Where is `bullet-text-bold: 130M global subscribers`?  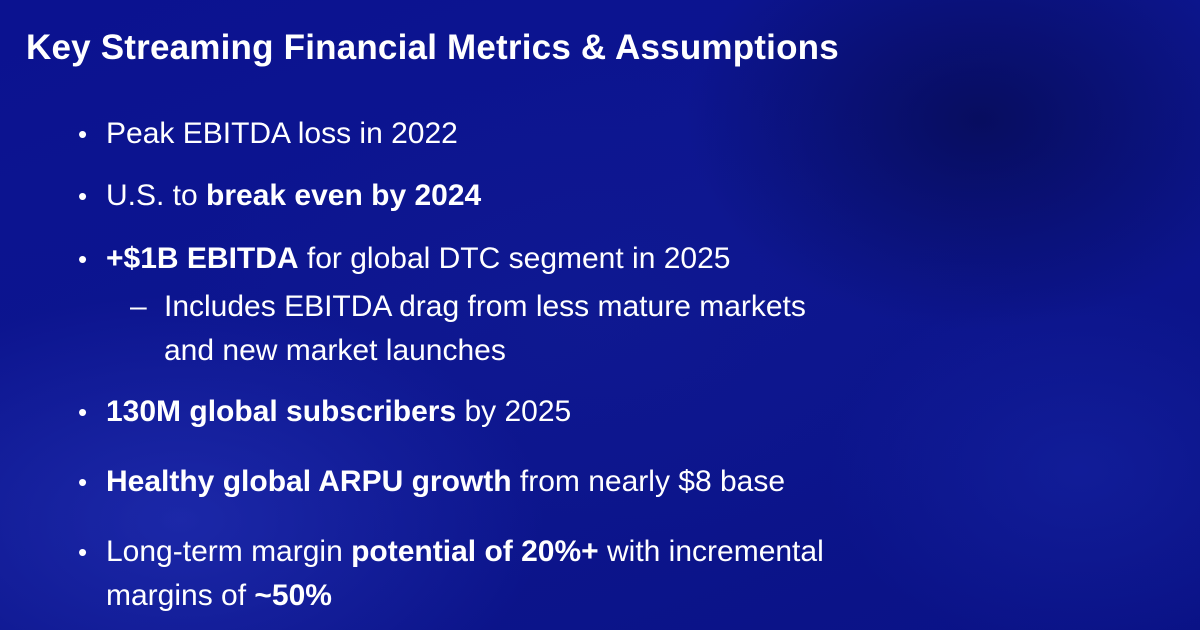 bullet-text-bold: 130M global subscribers is located at coordinates (281, 411).